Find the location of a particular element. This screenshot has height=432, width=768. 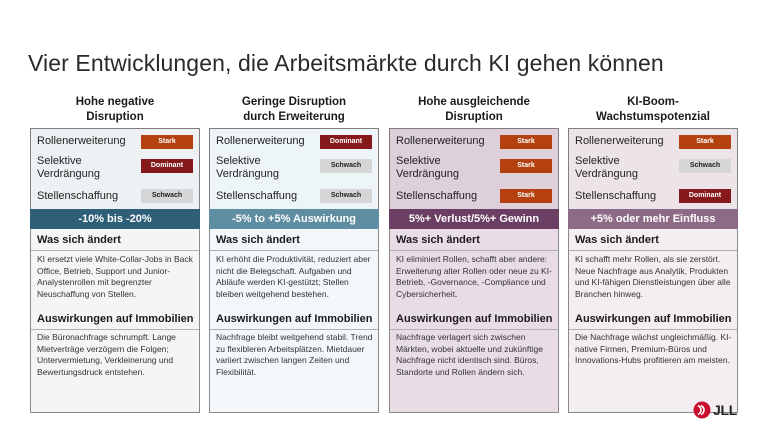

column-heading: Hohe ausgleichende Disruption is located at coordinates (474, 110).